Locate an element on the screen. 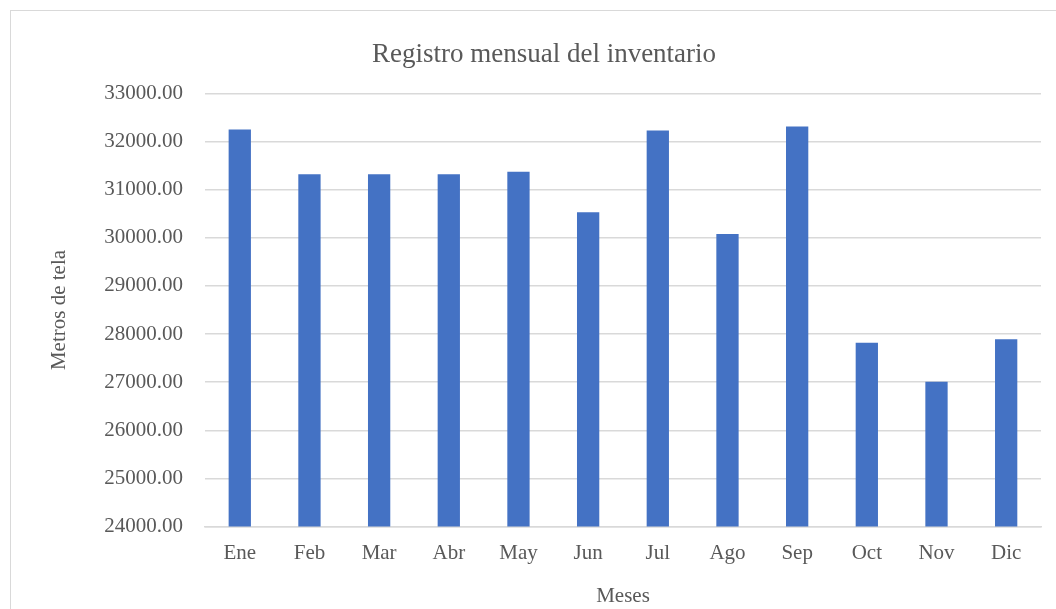 This screenshot has height=609, width=1056. y-tick-label: 31000.00 is located at coordinates (143, 188).